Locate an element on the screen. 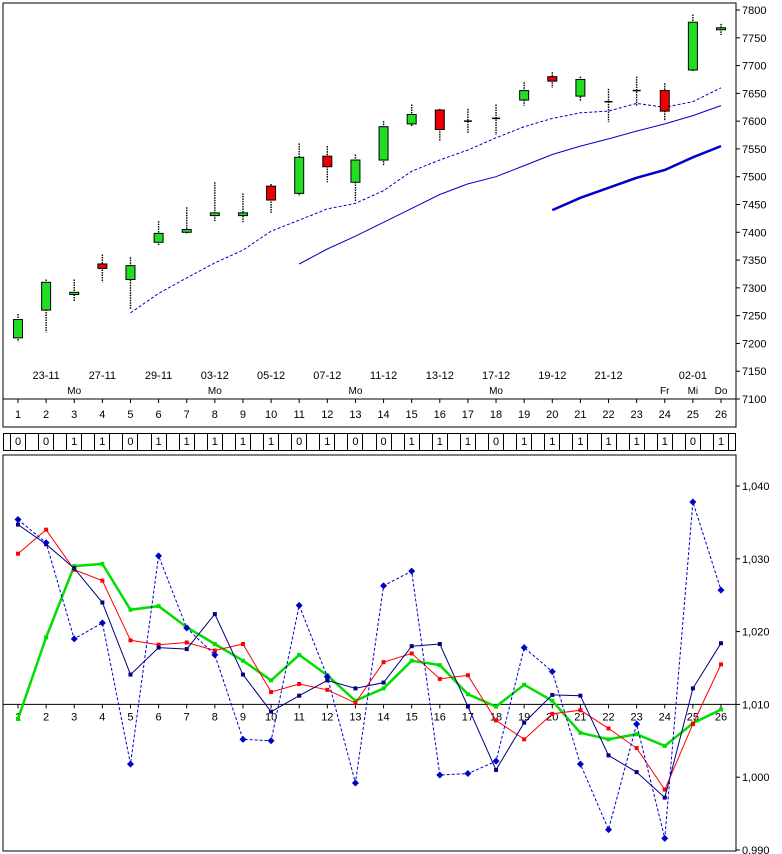 This screenshot has width=782, height=854. x-tick-label: 4 is located at coordinates (102, 717).